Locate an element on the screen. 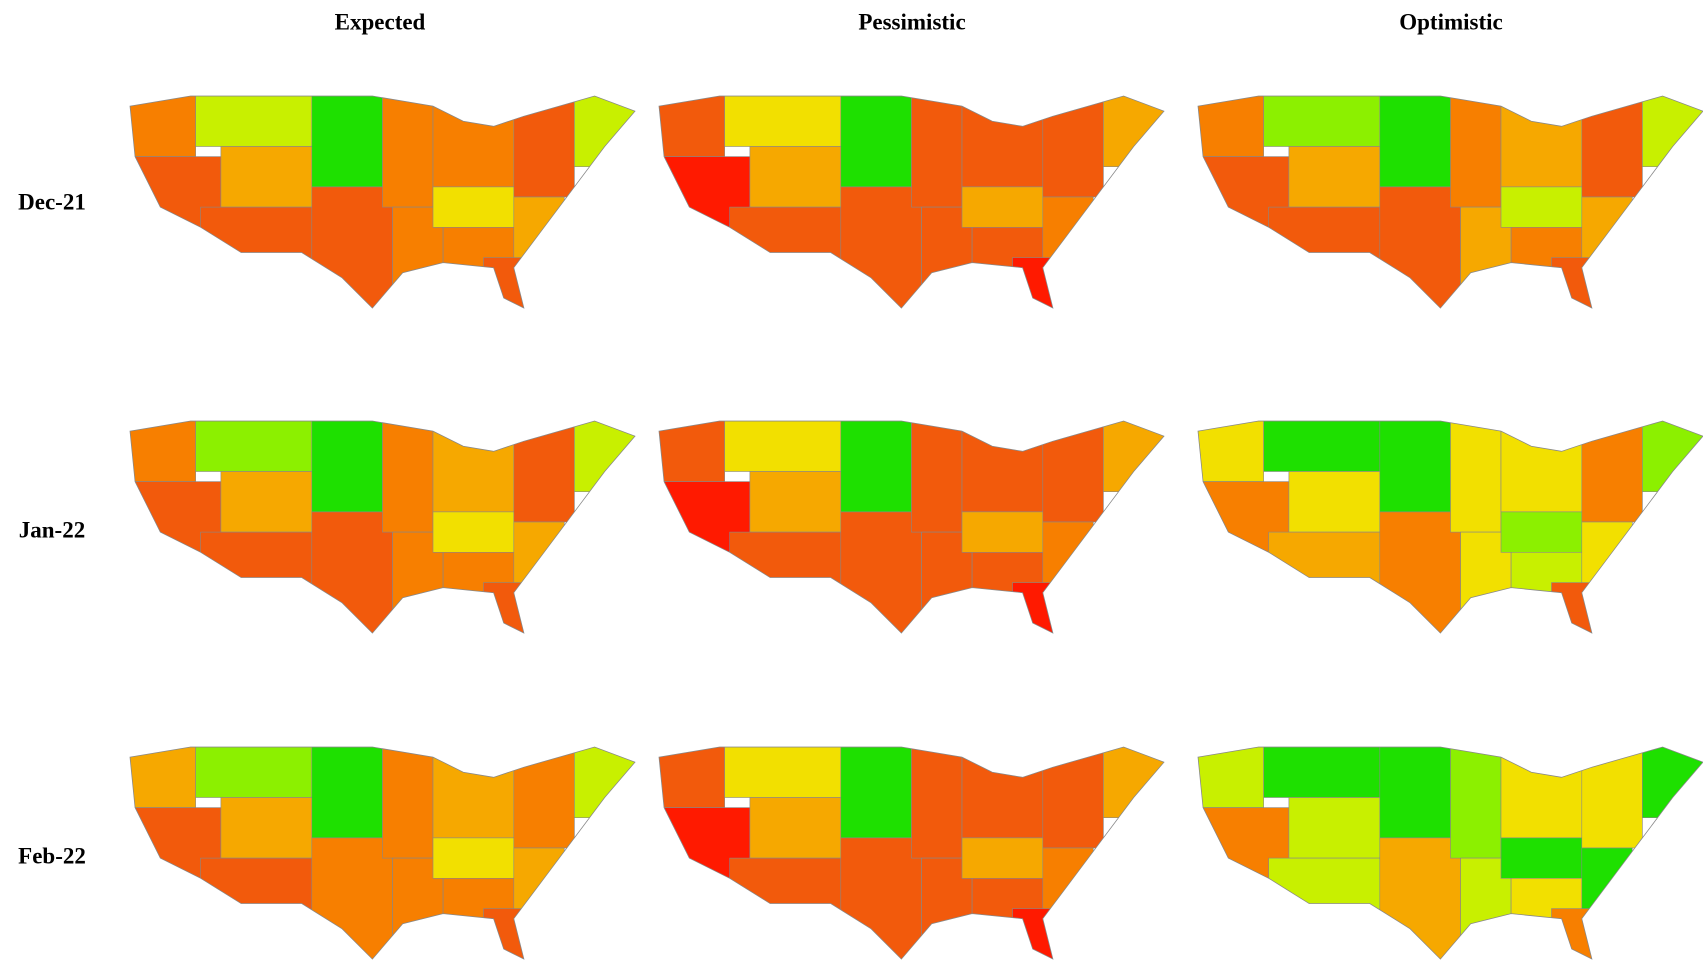 This screenshot has height=967, width=1703. column-title: Optimistic is located at coordinates (1451, 21).